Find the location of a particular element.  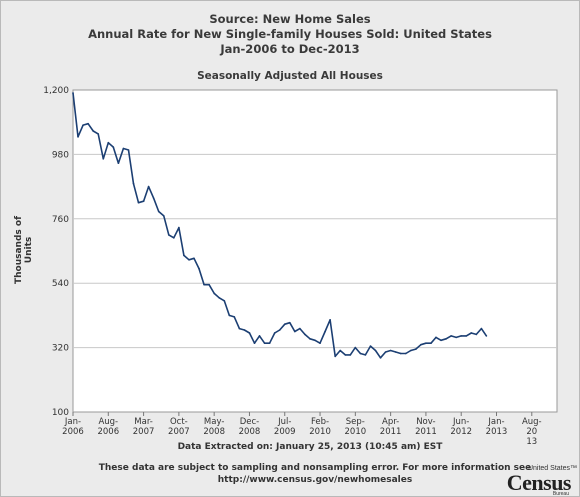

x-tick-label: Apr-2011 is located at coordinates (391, 427).